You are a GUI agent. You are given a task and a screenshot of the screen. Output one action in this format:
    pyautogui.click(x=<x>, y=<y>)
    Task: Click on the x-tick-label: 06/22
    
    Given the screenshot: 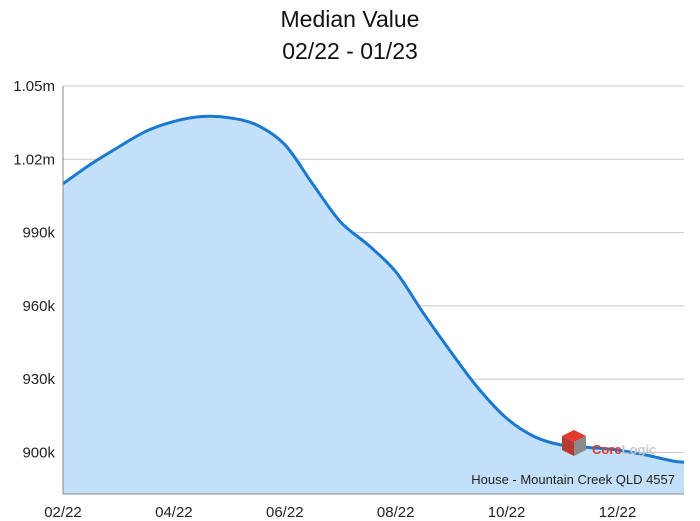 What is the action you would take?
    pyautogui.click(x=285, y=512)
    